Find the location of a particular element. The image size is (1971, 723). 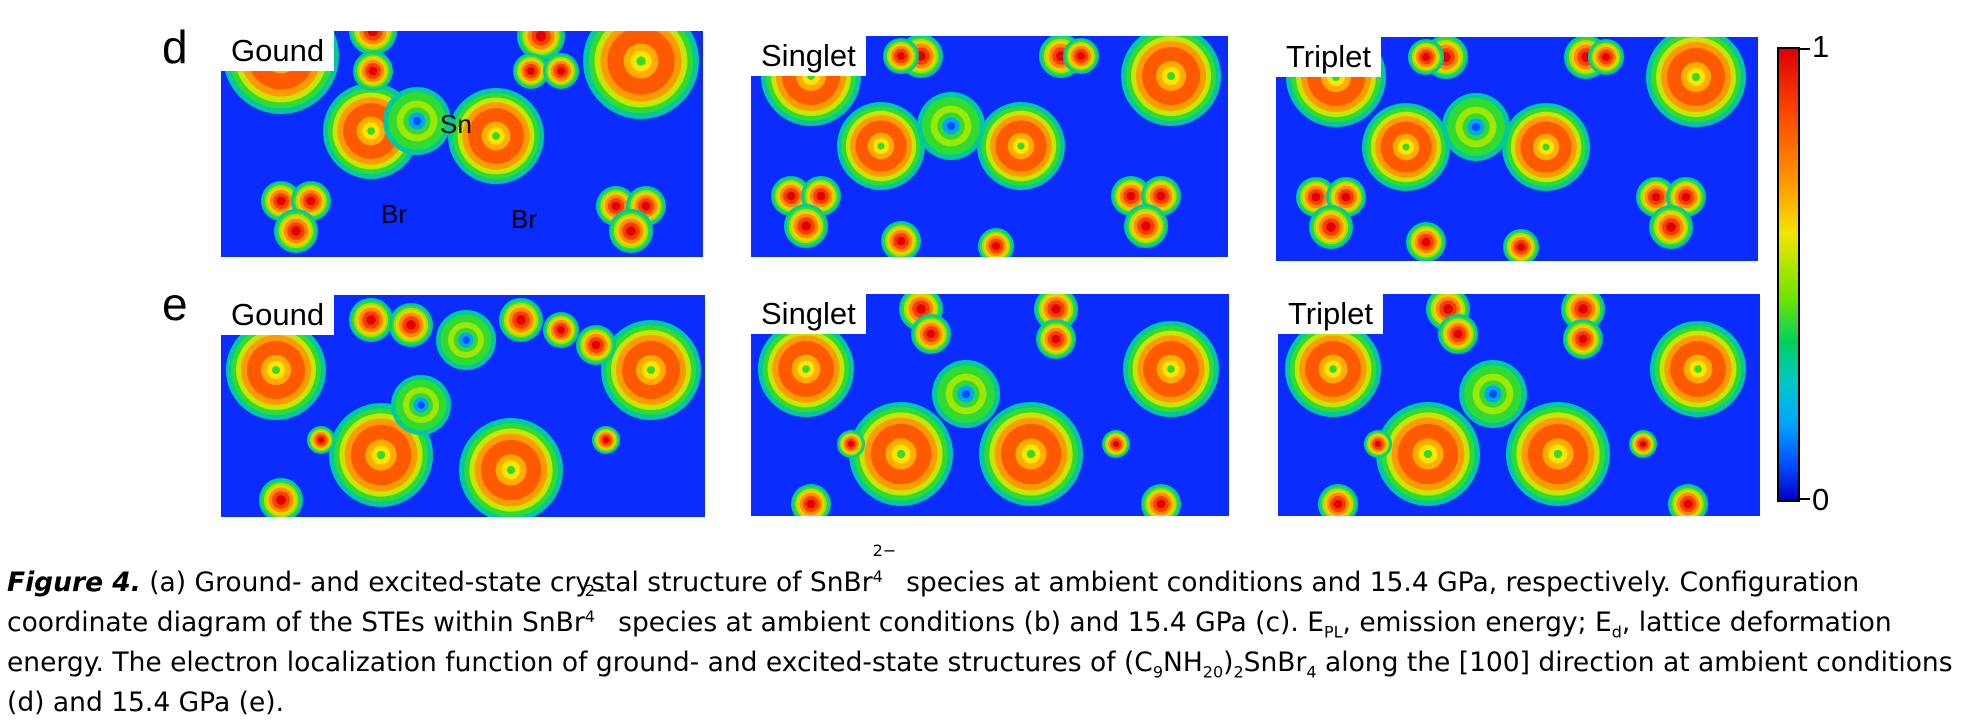

caption-text: ) is located at coordinates (1228, 662).